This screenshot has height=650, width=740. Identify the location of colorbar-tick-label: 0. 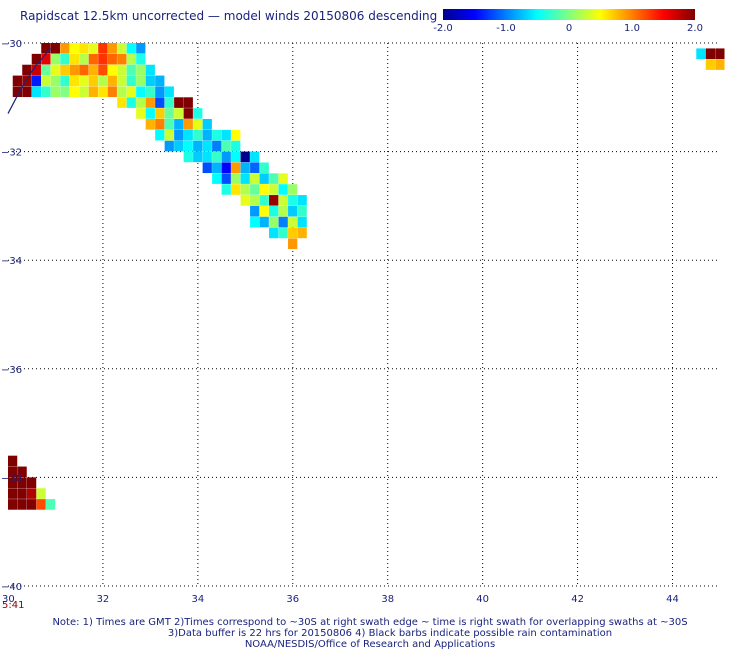
(569, 28).